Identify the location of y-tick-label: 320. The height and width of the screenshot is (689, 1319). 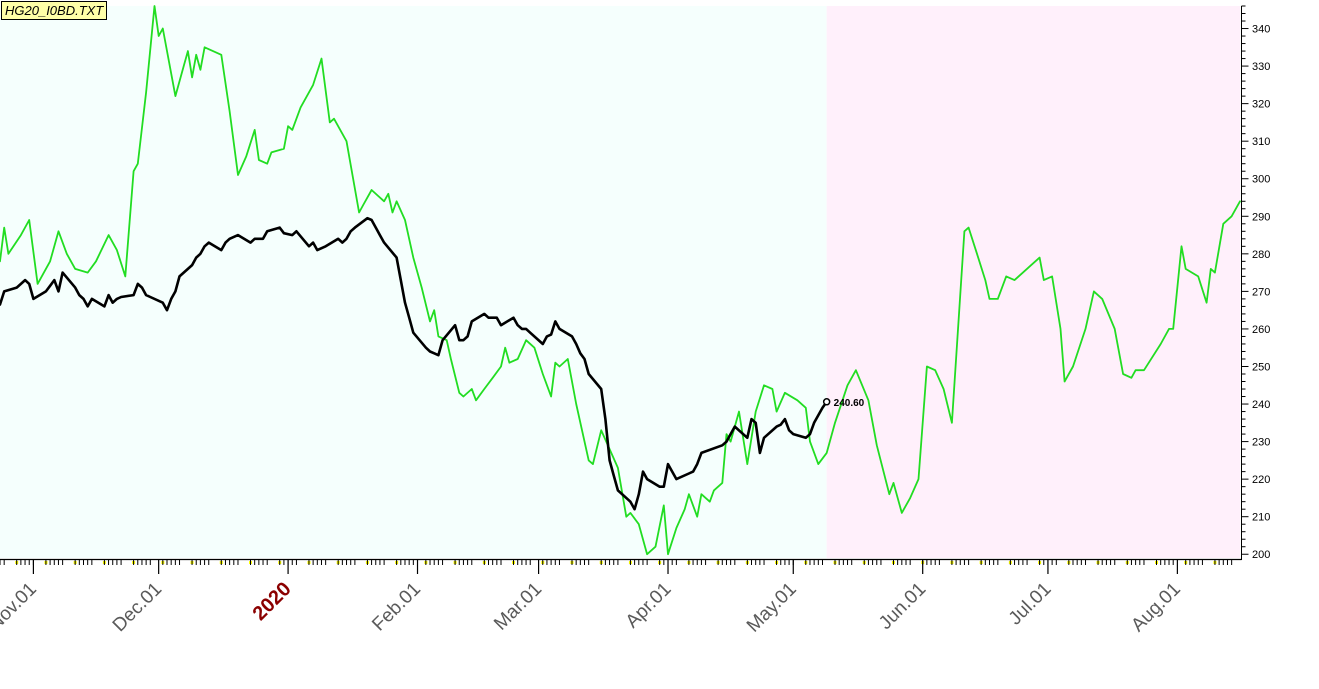
(1261, 105).